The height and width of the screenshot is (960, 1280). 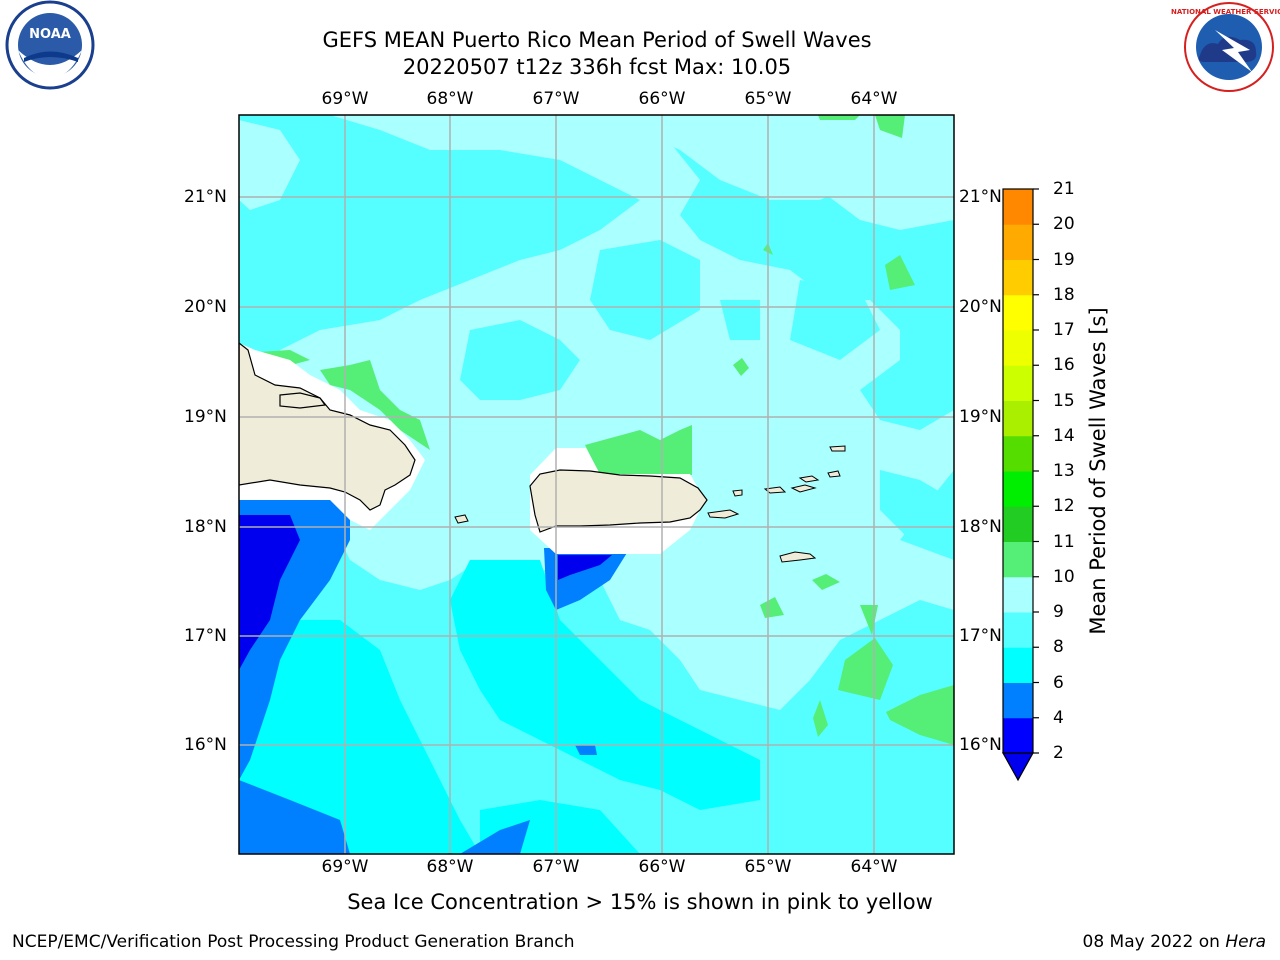 I want to click on lat-label-left: 18°N, so click(x=205, y=527).